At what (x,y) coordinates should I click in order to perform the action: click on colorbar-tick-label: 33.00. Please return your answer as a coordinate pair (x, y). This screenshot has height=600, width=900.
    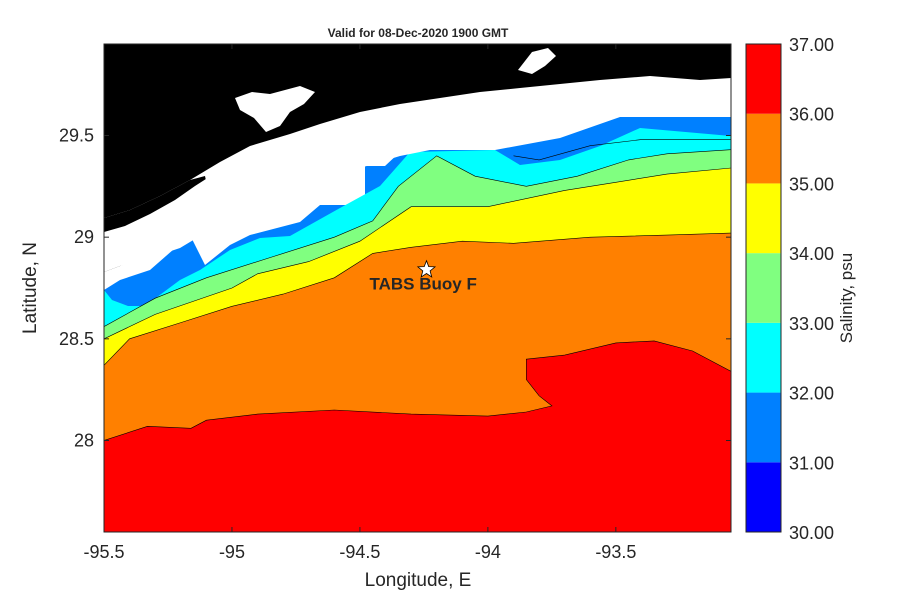
    Looking at the image, I should click on (811, 324).